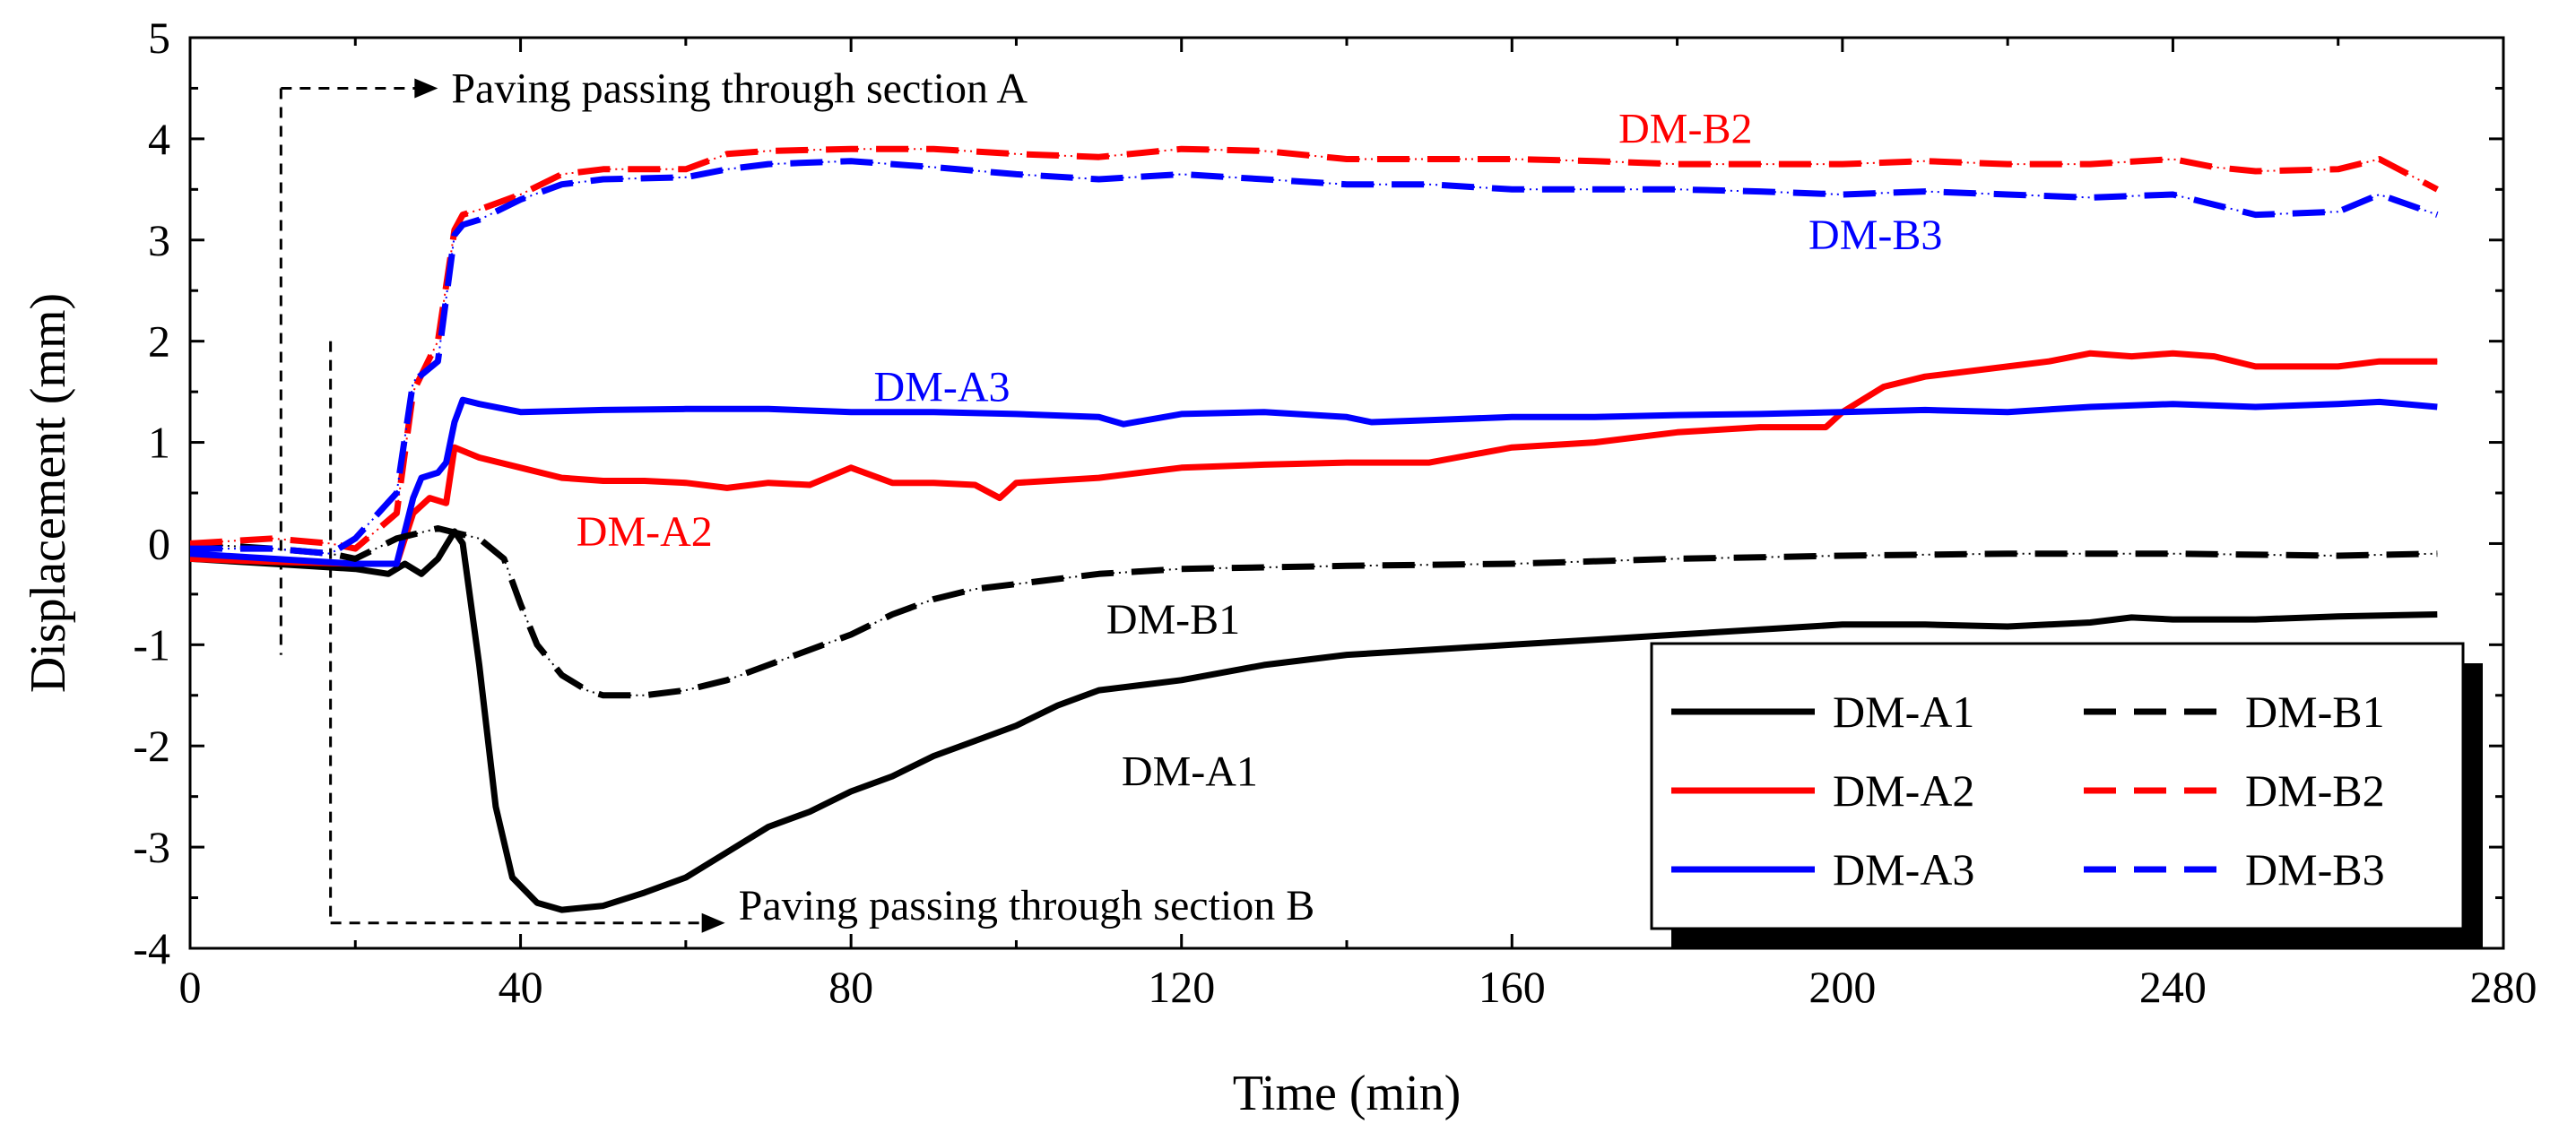  I want to click on series-trace-dm-b1, so click(1314, 611).